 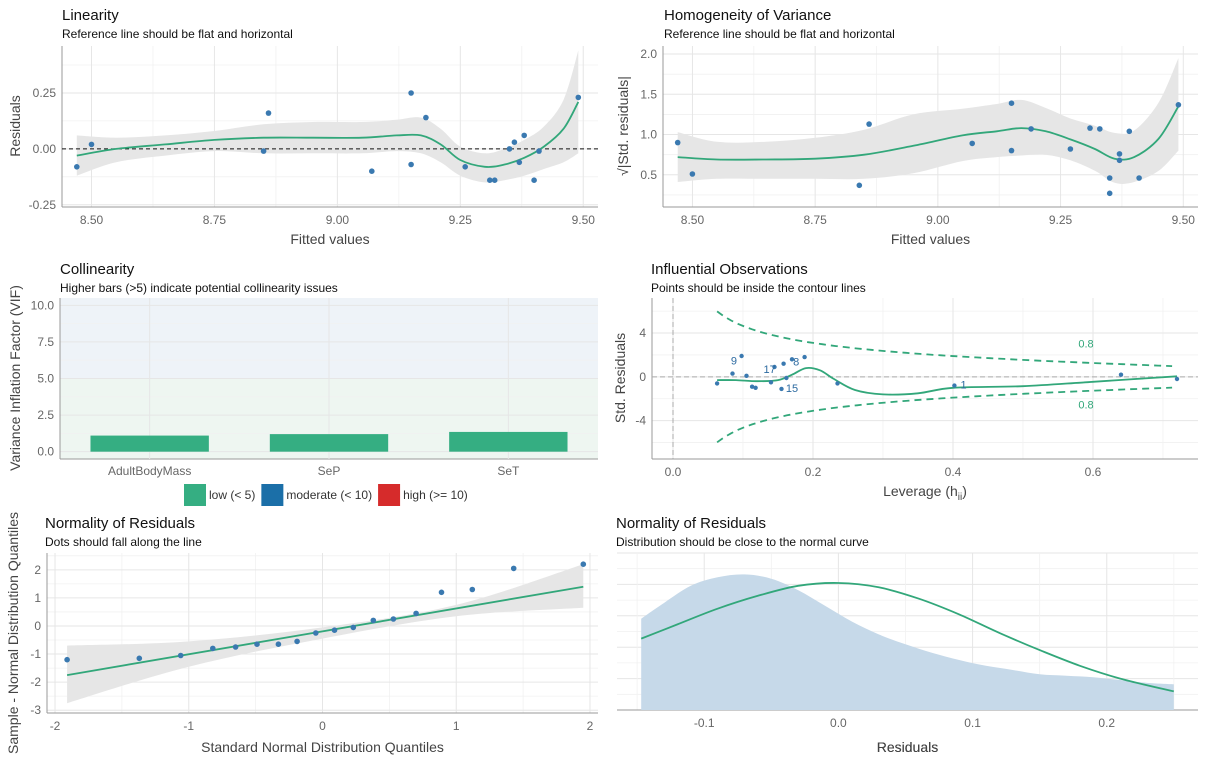 I want to click on linearity-y-tick-label: -0.25, so click(x=43, y=205).